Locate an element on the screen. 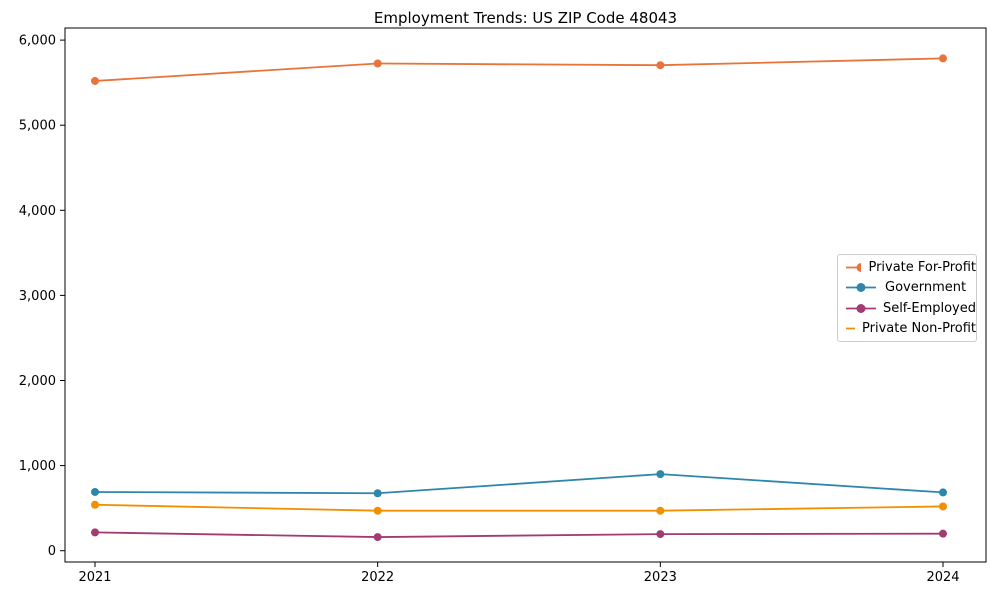  data-point-private-non-profit-2022 is located at coordinates (377, 510).